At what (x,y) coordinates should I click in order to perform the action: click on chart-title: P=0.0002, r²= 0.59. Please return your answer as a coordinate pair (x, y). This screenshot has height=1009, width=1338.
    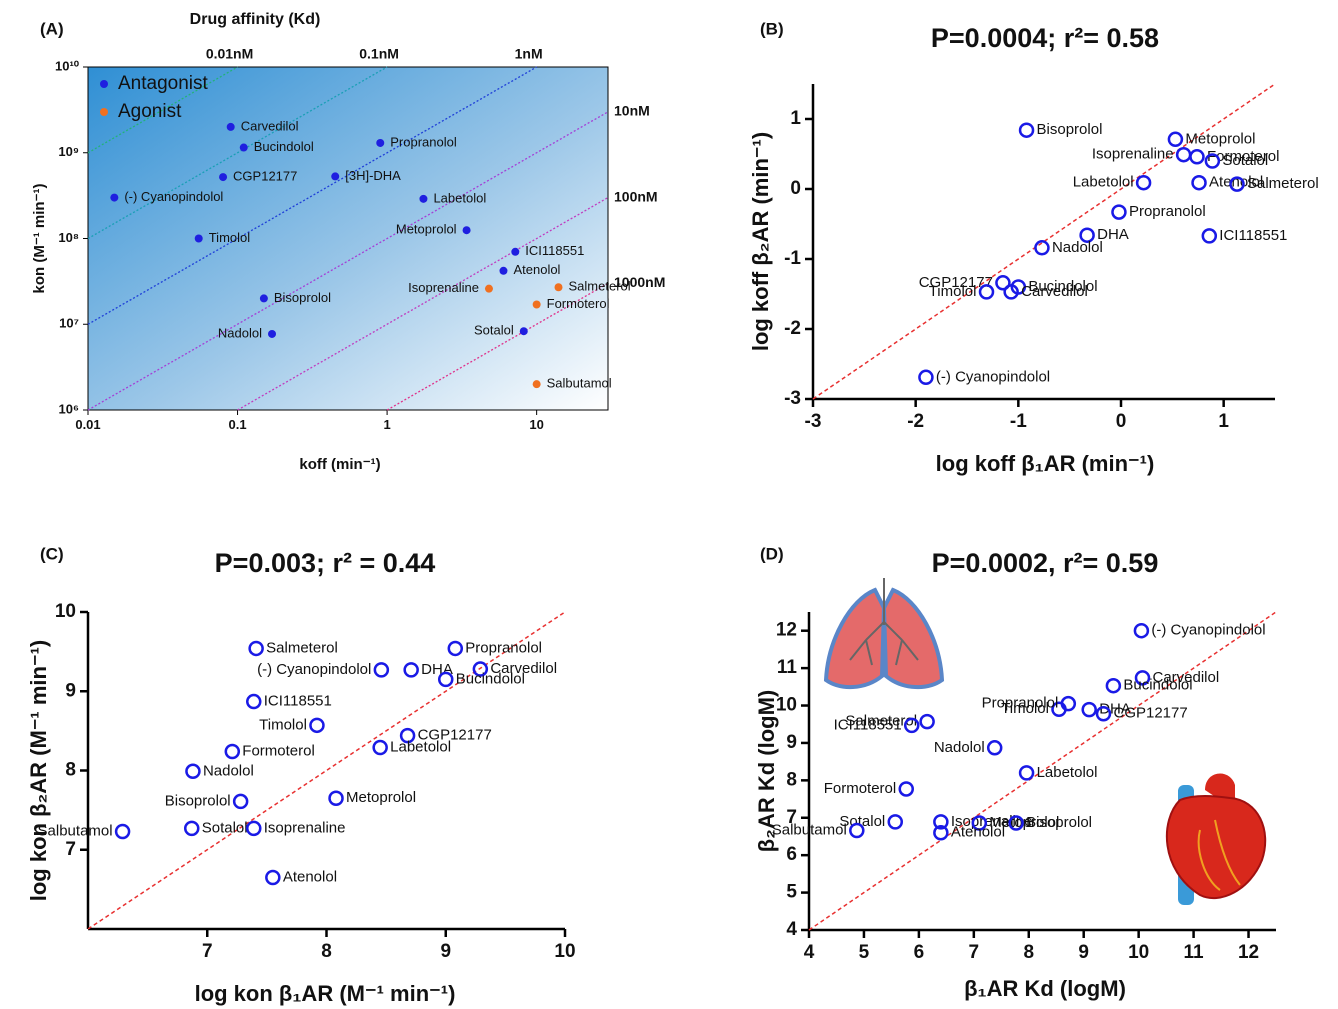
    Looking at the image, I should click on (1045, 563).